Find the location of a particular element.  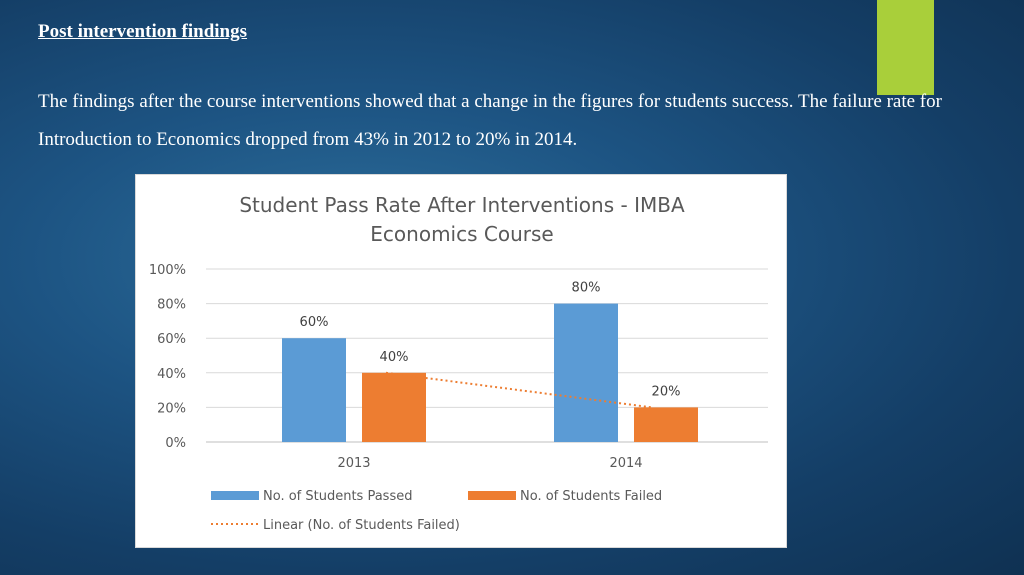

x-tick-label: 2014 is located at coordinates (625, 463).